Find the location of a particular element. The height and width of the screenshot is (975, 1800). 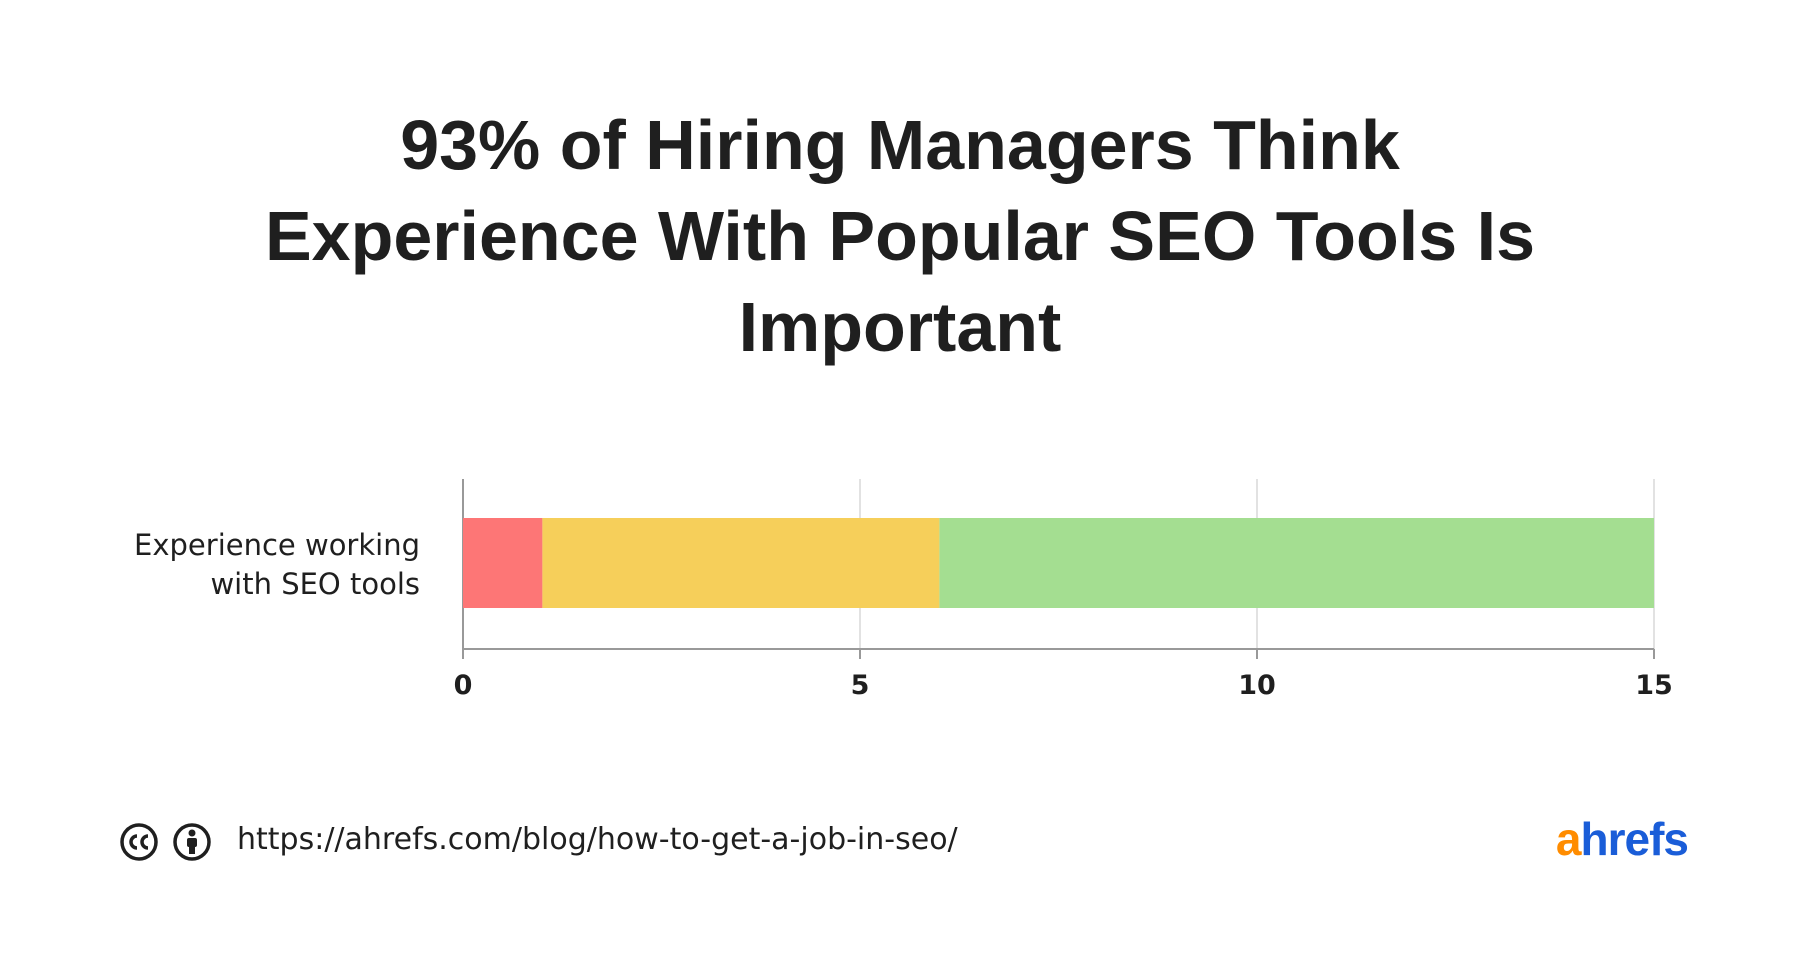

x-tick-label: 15 is located at coordinates (1654, 685).